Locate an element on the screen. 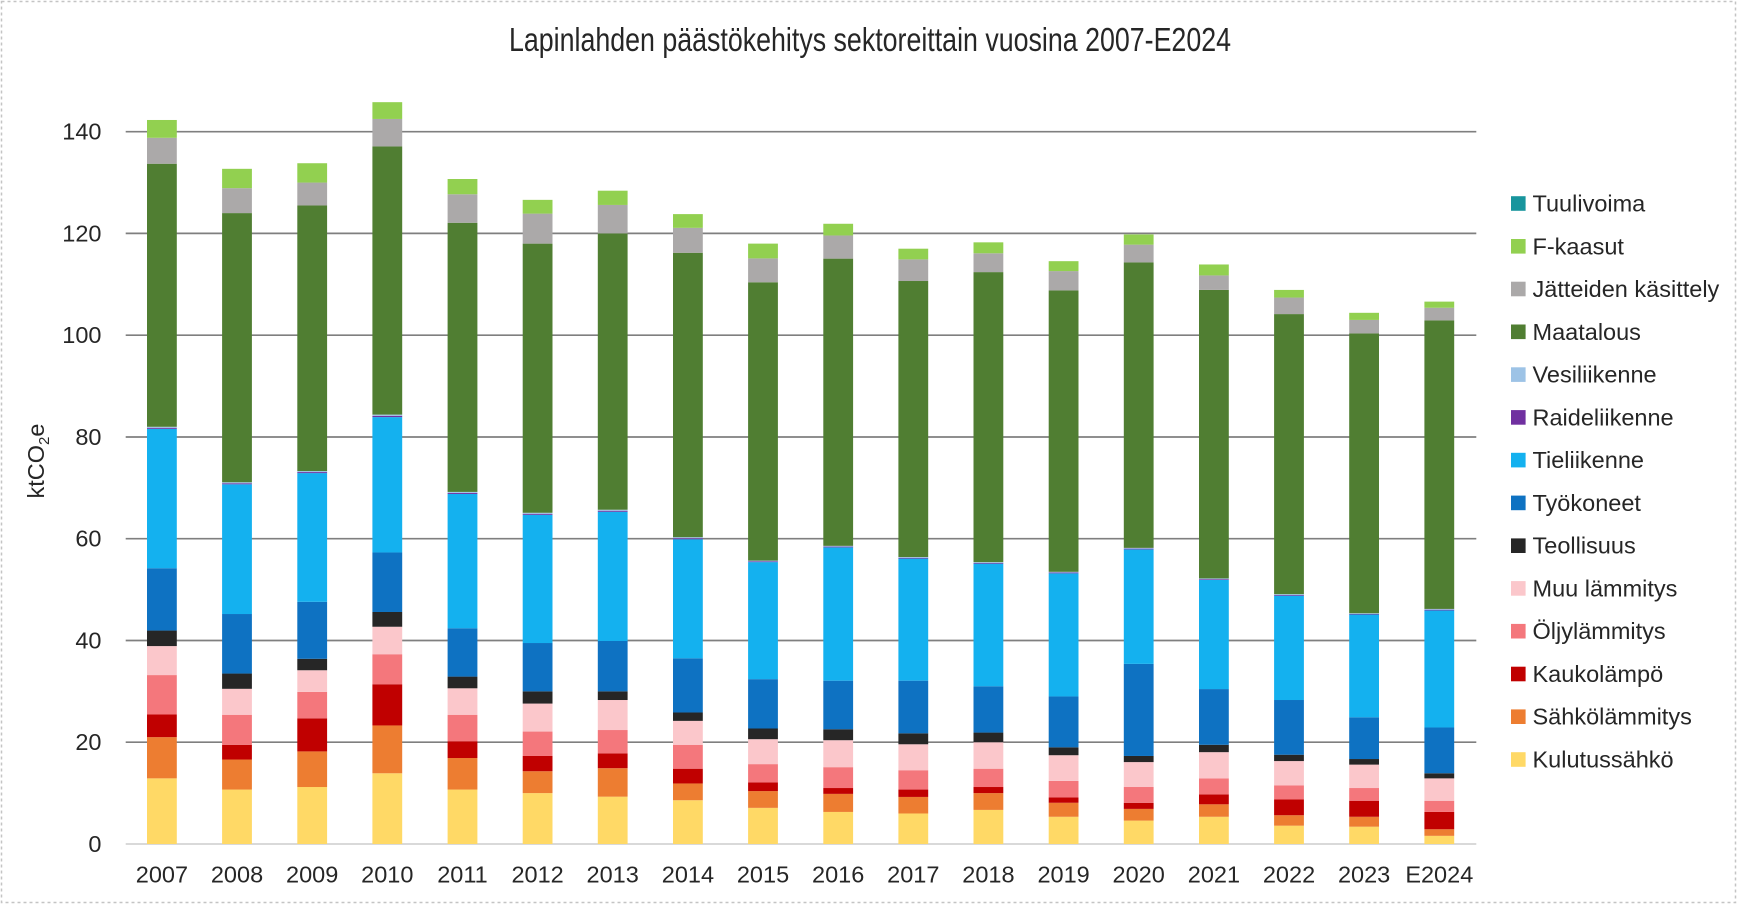  svg-text: 2007 is located at coordinates (162, 875).